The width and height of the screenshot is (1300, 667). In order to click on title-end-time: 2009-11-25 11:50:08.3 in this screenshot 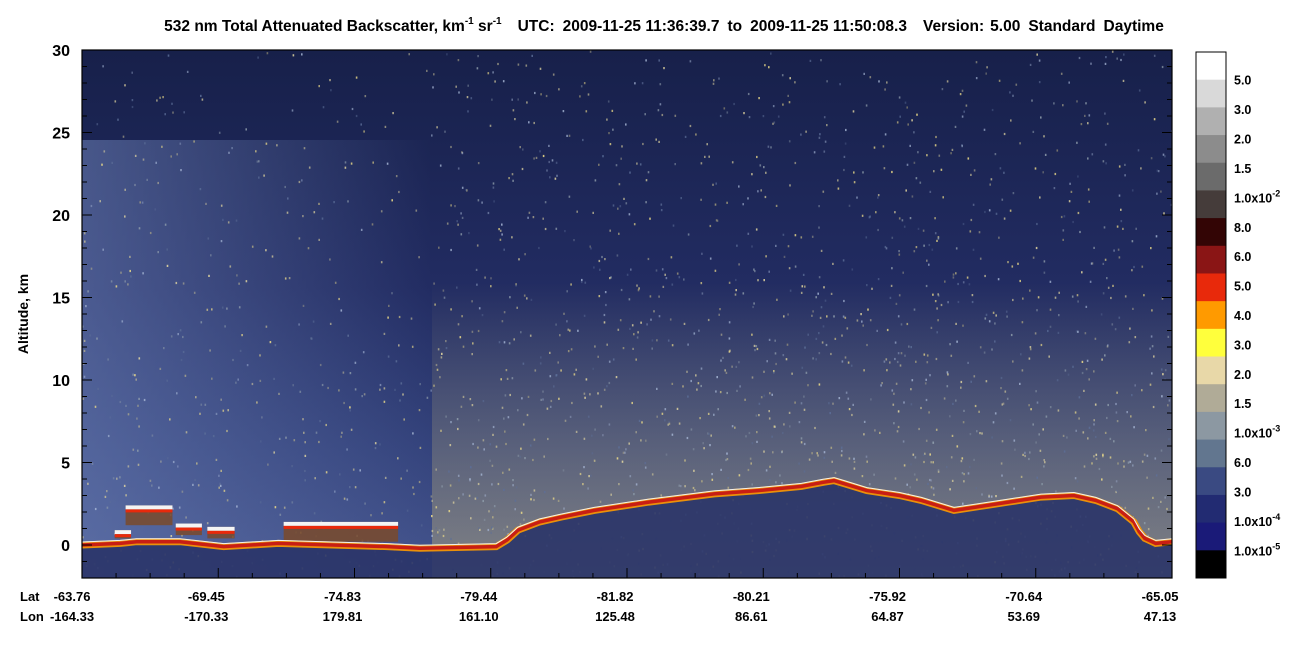, I will do `click(828, 26)`.